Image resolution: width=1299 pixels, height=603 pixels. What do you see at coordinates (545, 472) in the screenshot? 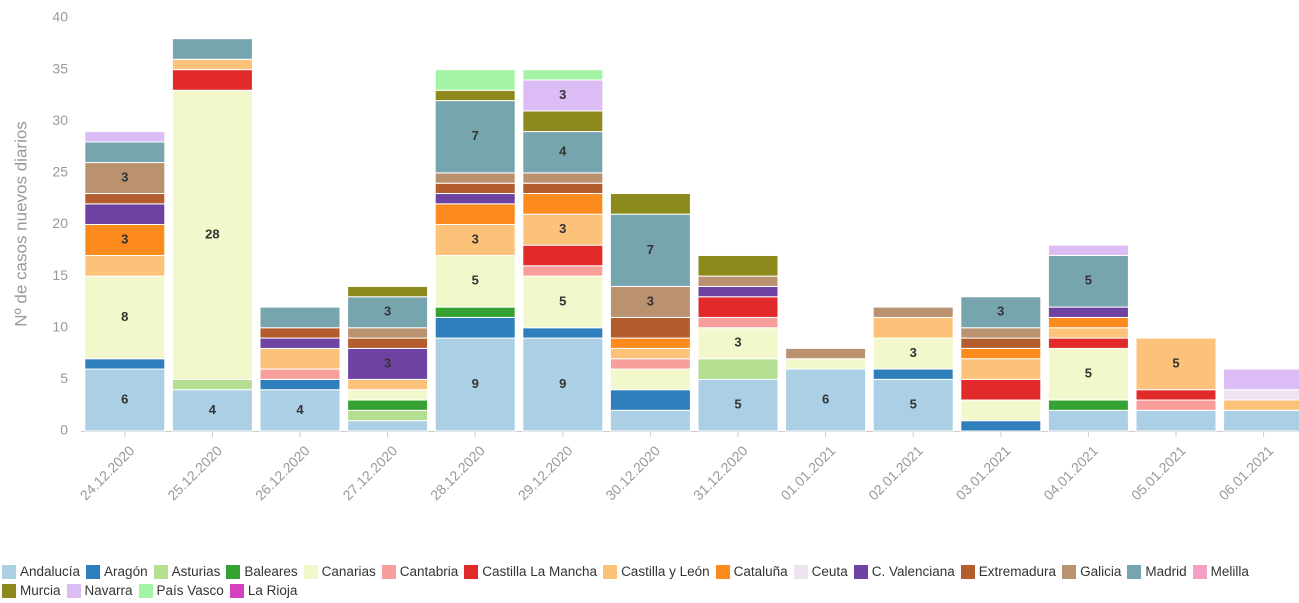
I see `x-tick-label: 29.12.2020` at bounding box center [545, 472].